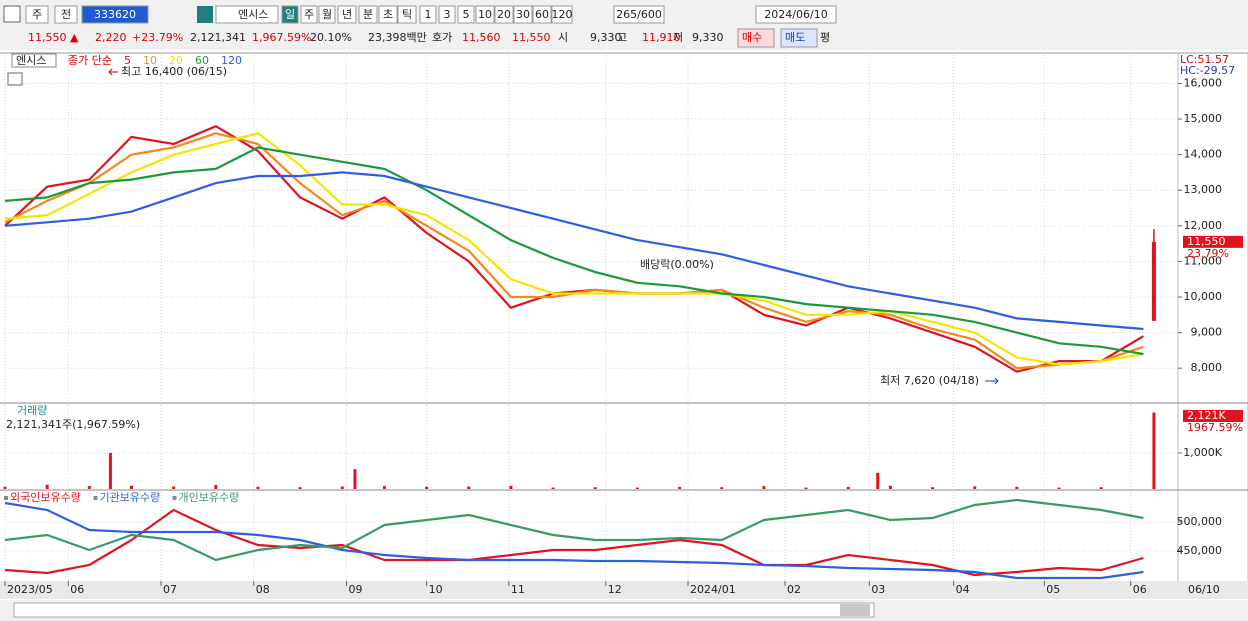 The image size is (1248, 621). I want to click on annotation: 최저 7,620 (04/18), so click(929, 380).